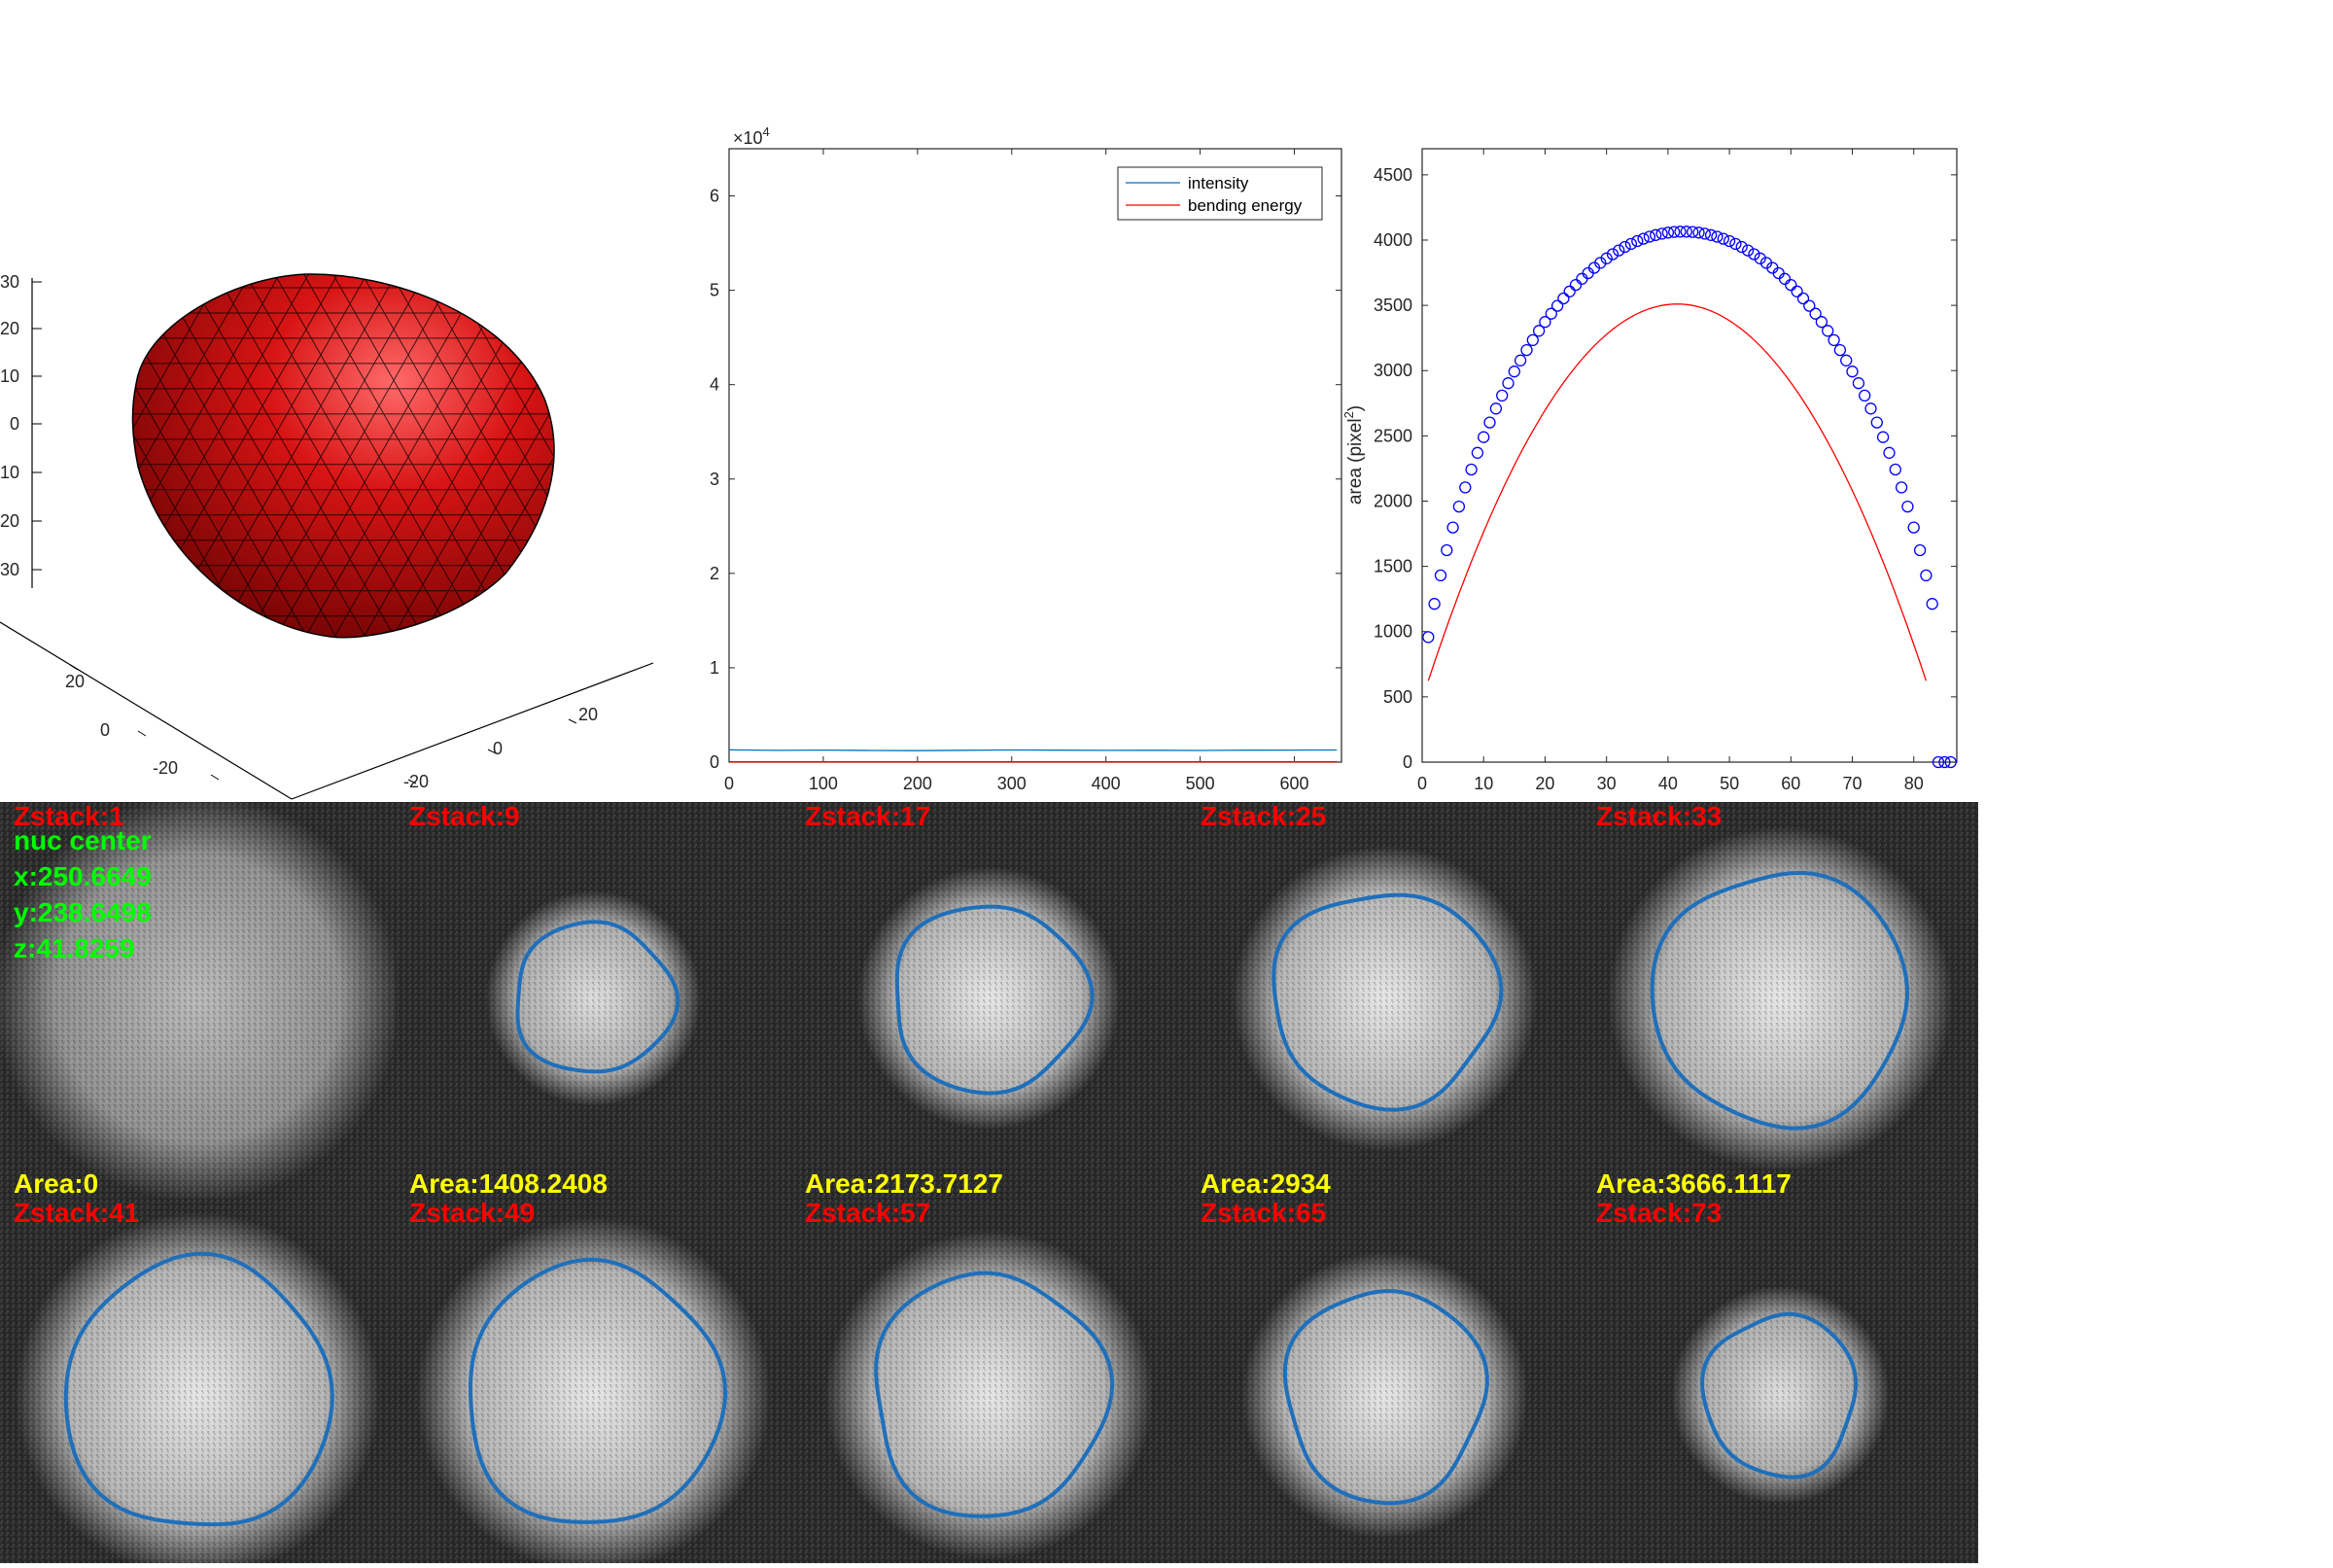  Describe the element at coordinates (715, 479) in the screenshot. I see `line-y-tick-label: 3` at that location.